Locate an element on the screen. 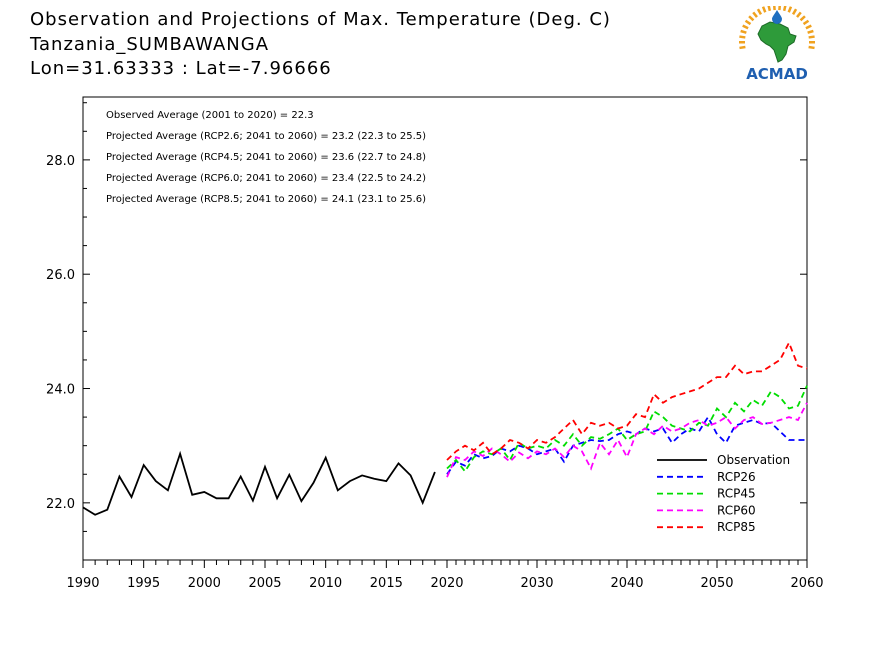 The image size is (879, 659). x-tick-label: 2040 is located at coordinates (626, 583).